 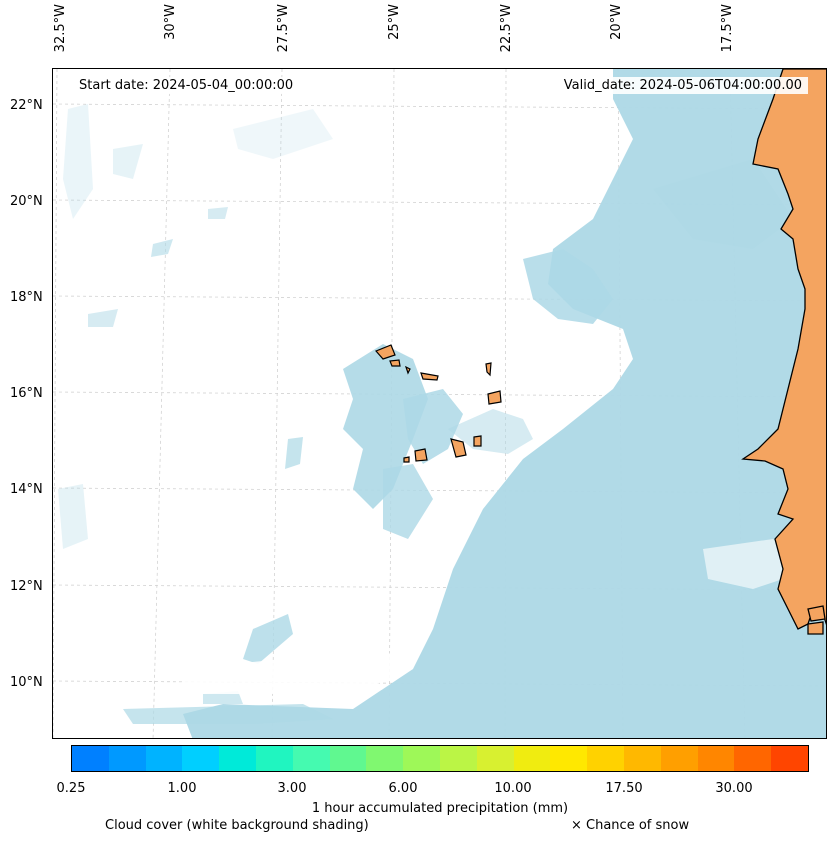 What do you see at coordinates (182, 788) in the screenshot?
I see `colorbar-tick: 1.00` at bounding box center [182, 788].